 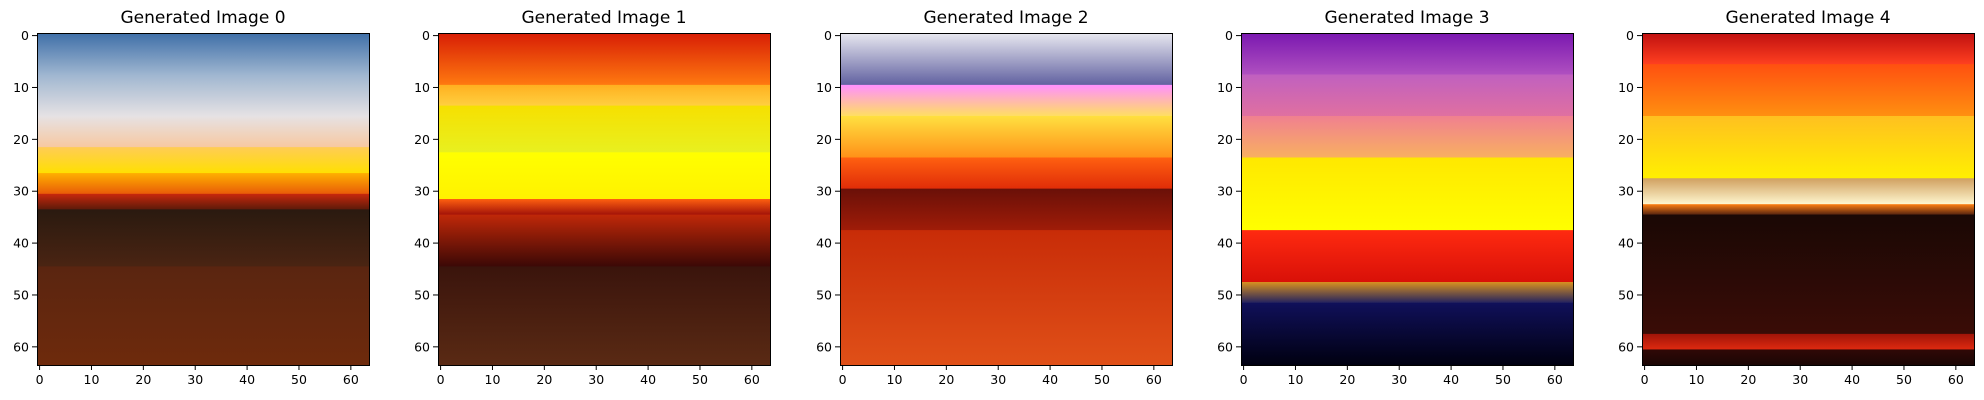 What do you see at coordinates (1005, 18) in the screenshot?
I see `panel-title: Generated Image 2` at bounding box center [1005, 18].